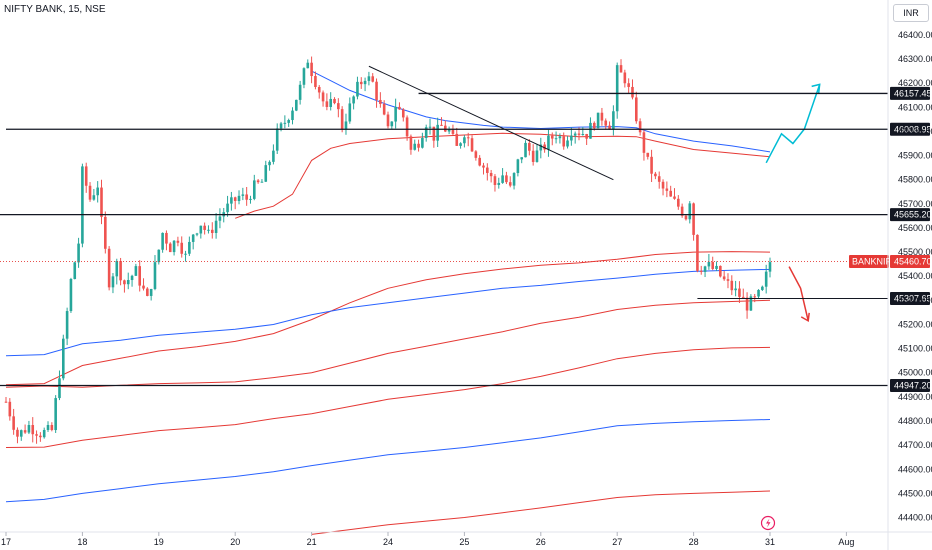  Describe the element at coordinates (915, 35) in the screenshot. I see `y-tick-label: 46400.00` at that location.